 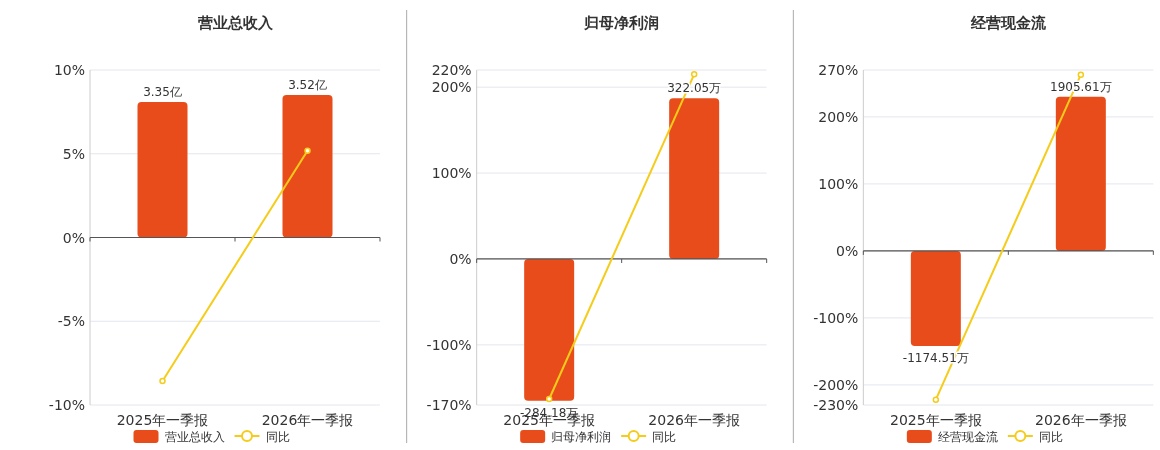 I want to click on data-label: 3.52亿, so click(x=307, y=85).